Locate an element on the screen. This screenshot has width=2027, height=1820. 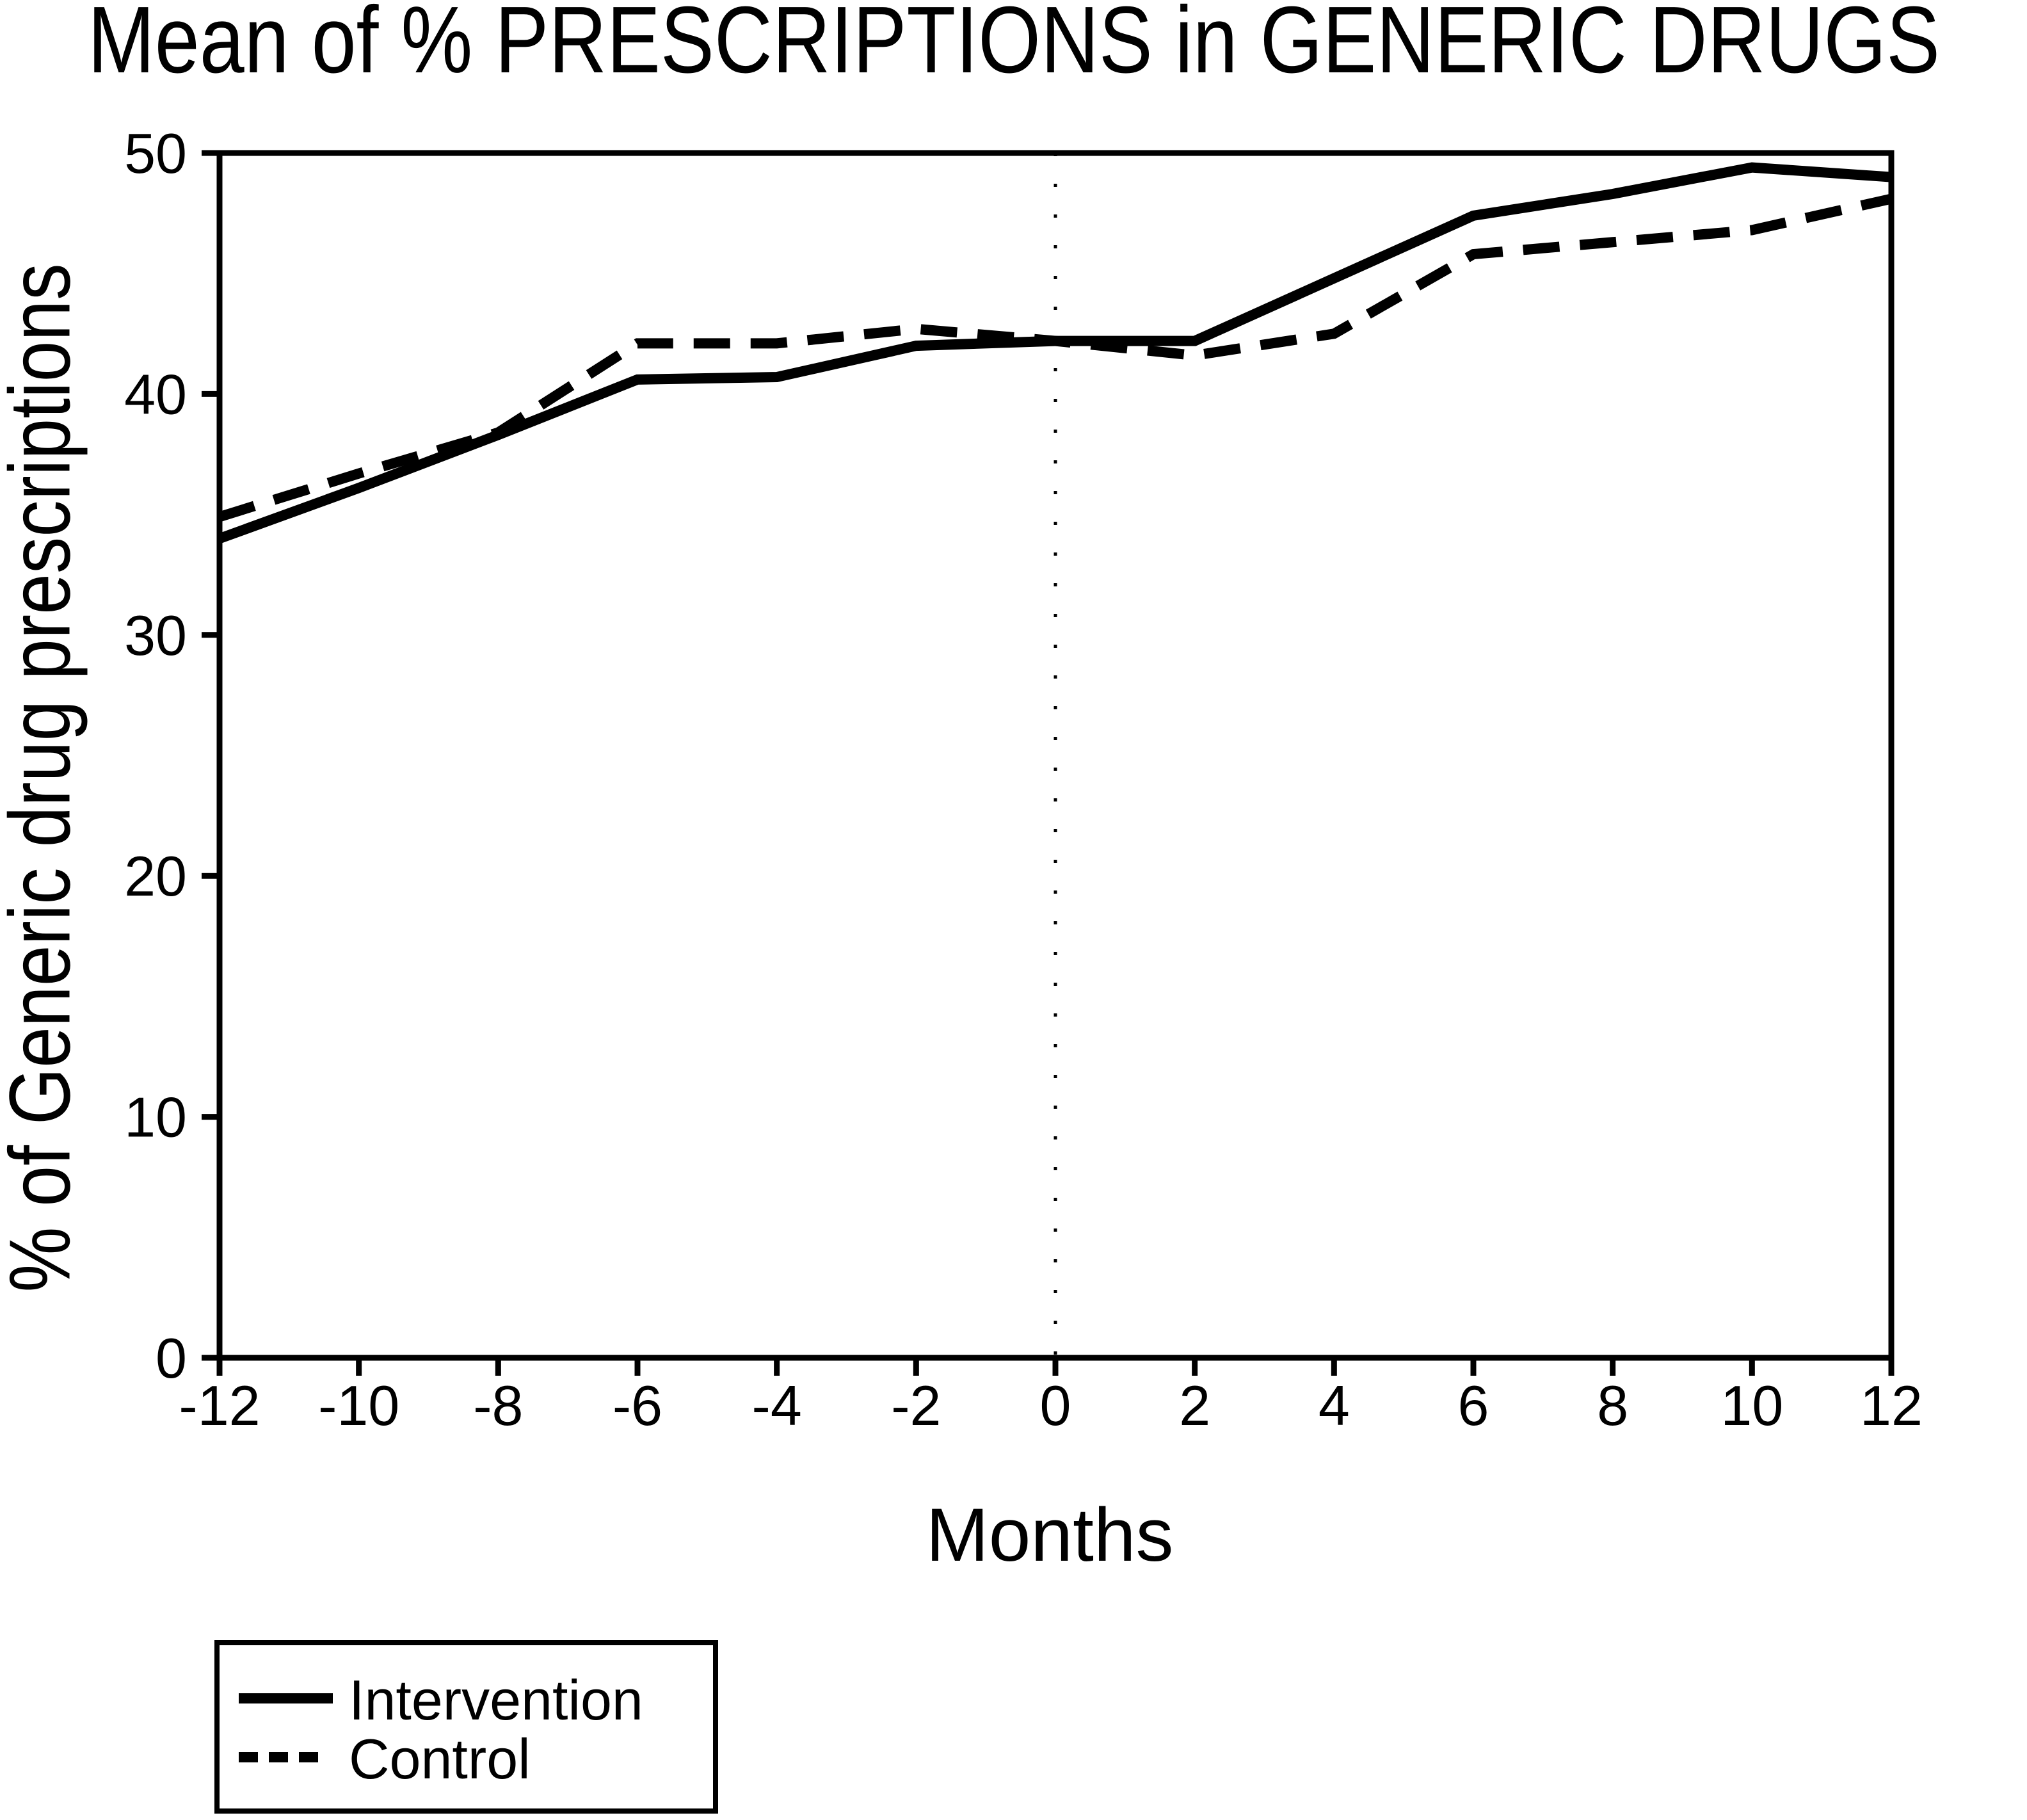
y-tick-label: 0 is located at coordinates (171, 1358).